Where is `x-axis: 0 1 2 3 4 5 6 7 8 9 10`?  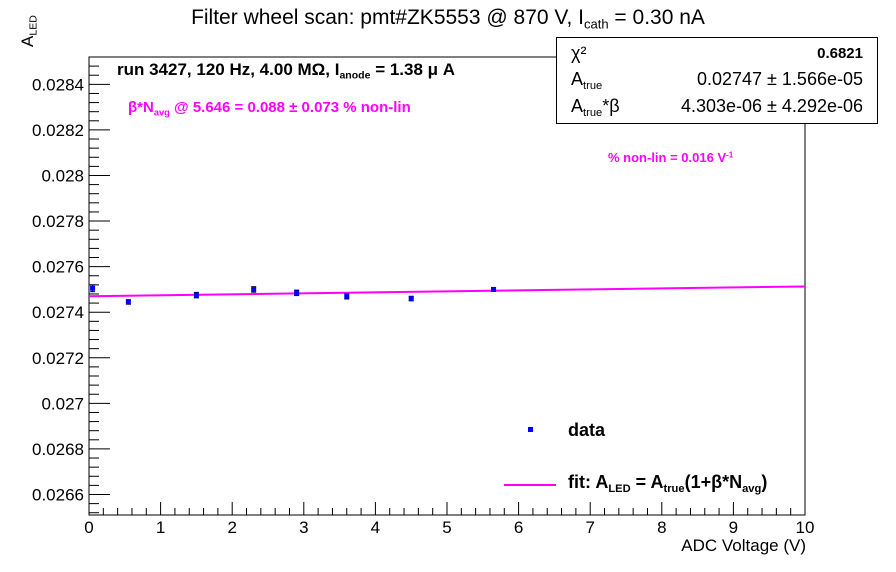 x-axis: 0 1 2 3 4 5 6 7 8 9 10 is located at coordinates (449, 519).